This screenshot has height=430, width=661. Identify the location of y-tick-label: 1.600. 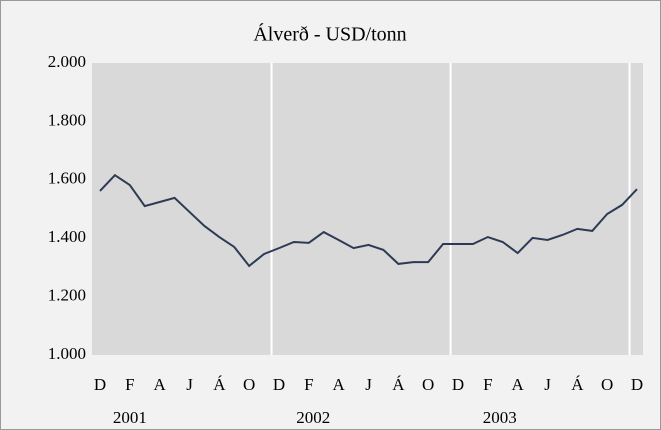
(67, 178).